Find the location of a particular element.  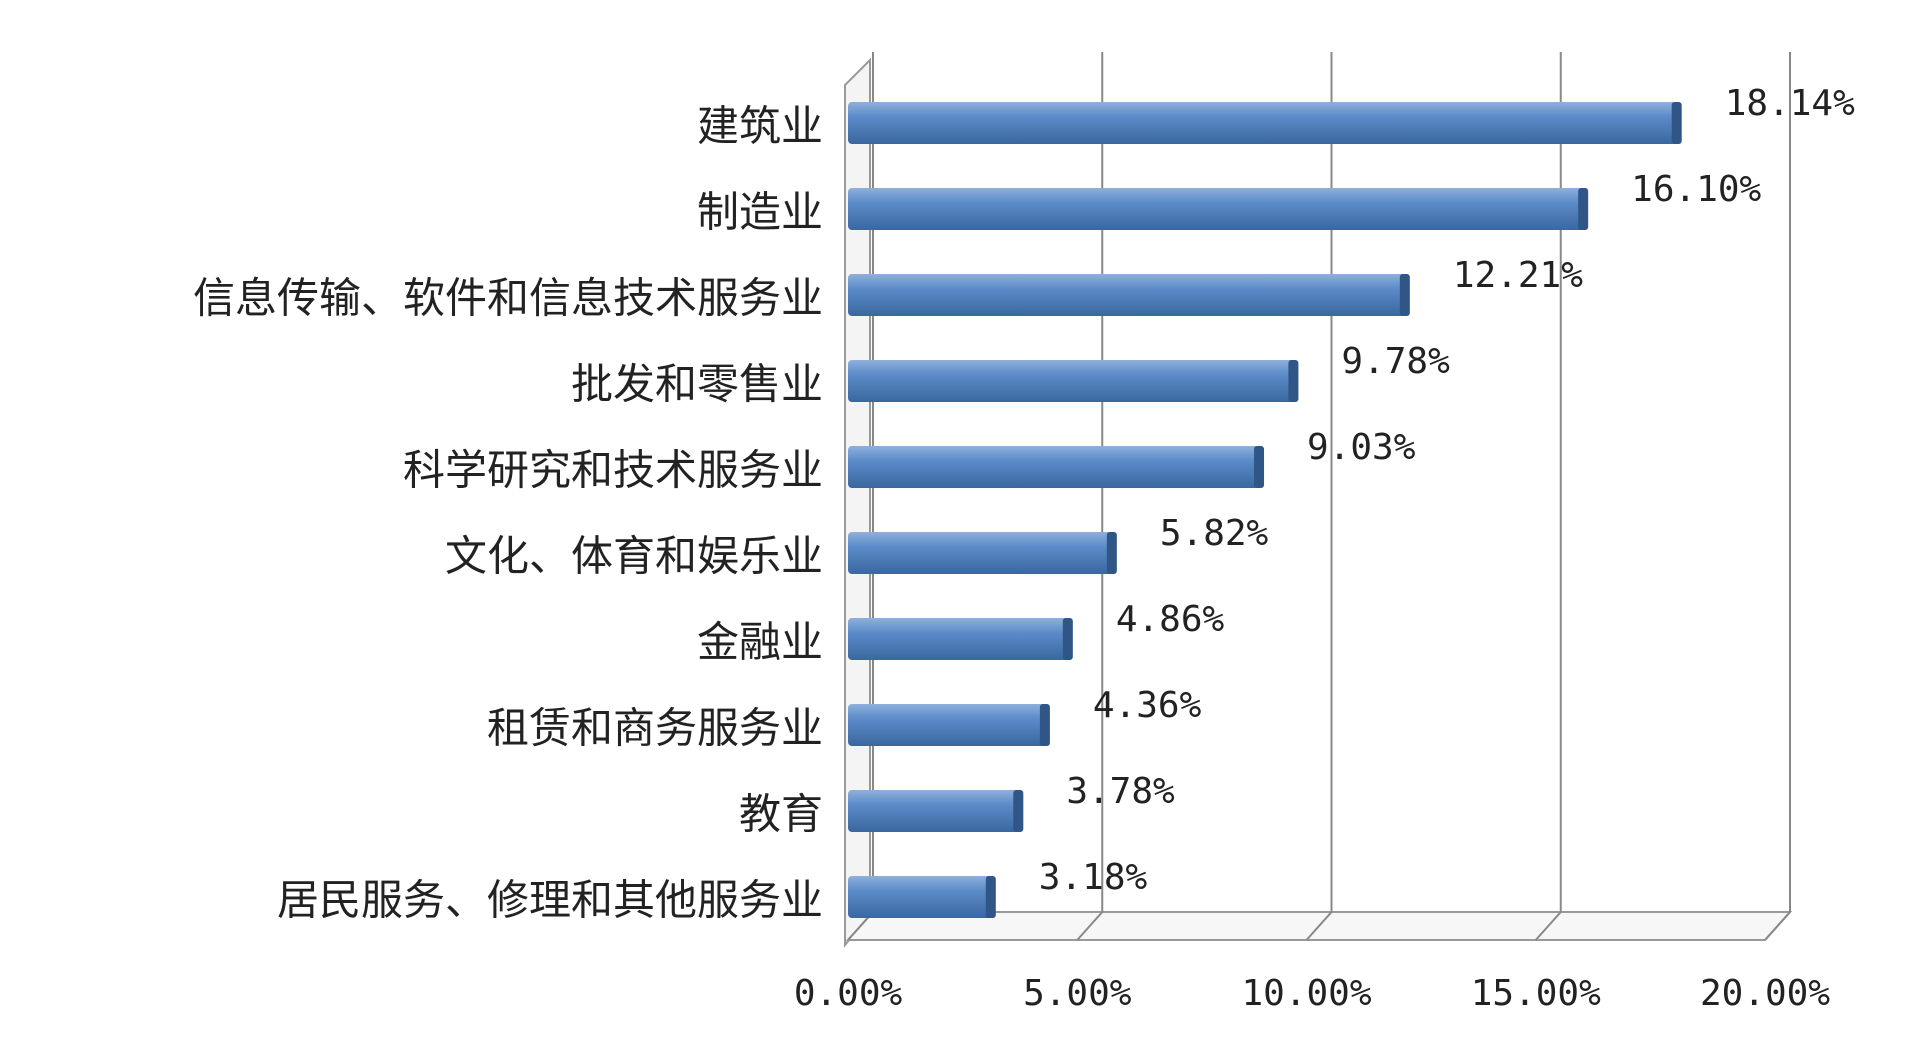

x-tick-label: 0.00% is located at coordinates (848, 993).